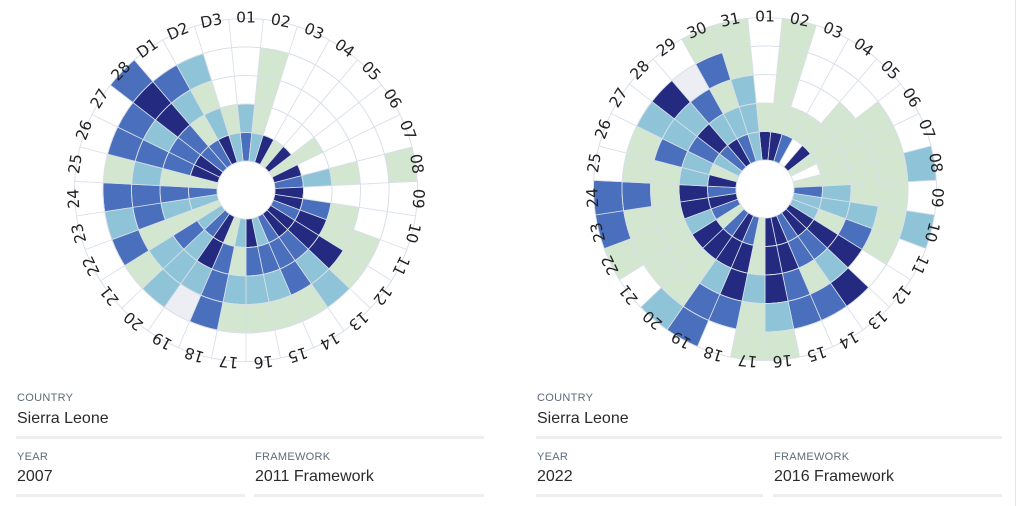 The height and width of the screenshot is (506, 1024). What do you see at coordinates (555, 476) in the screenshot?
I see `year-value: 2022` at bounding box center [555, 476].